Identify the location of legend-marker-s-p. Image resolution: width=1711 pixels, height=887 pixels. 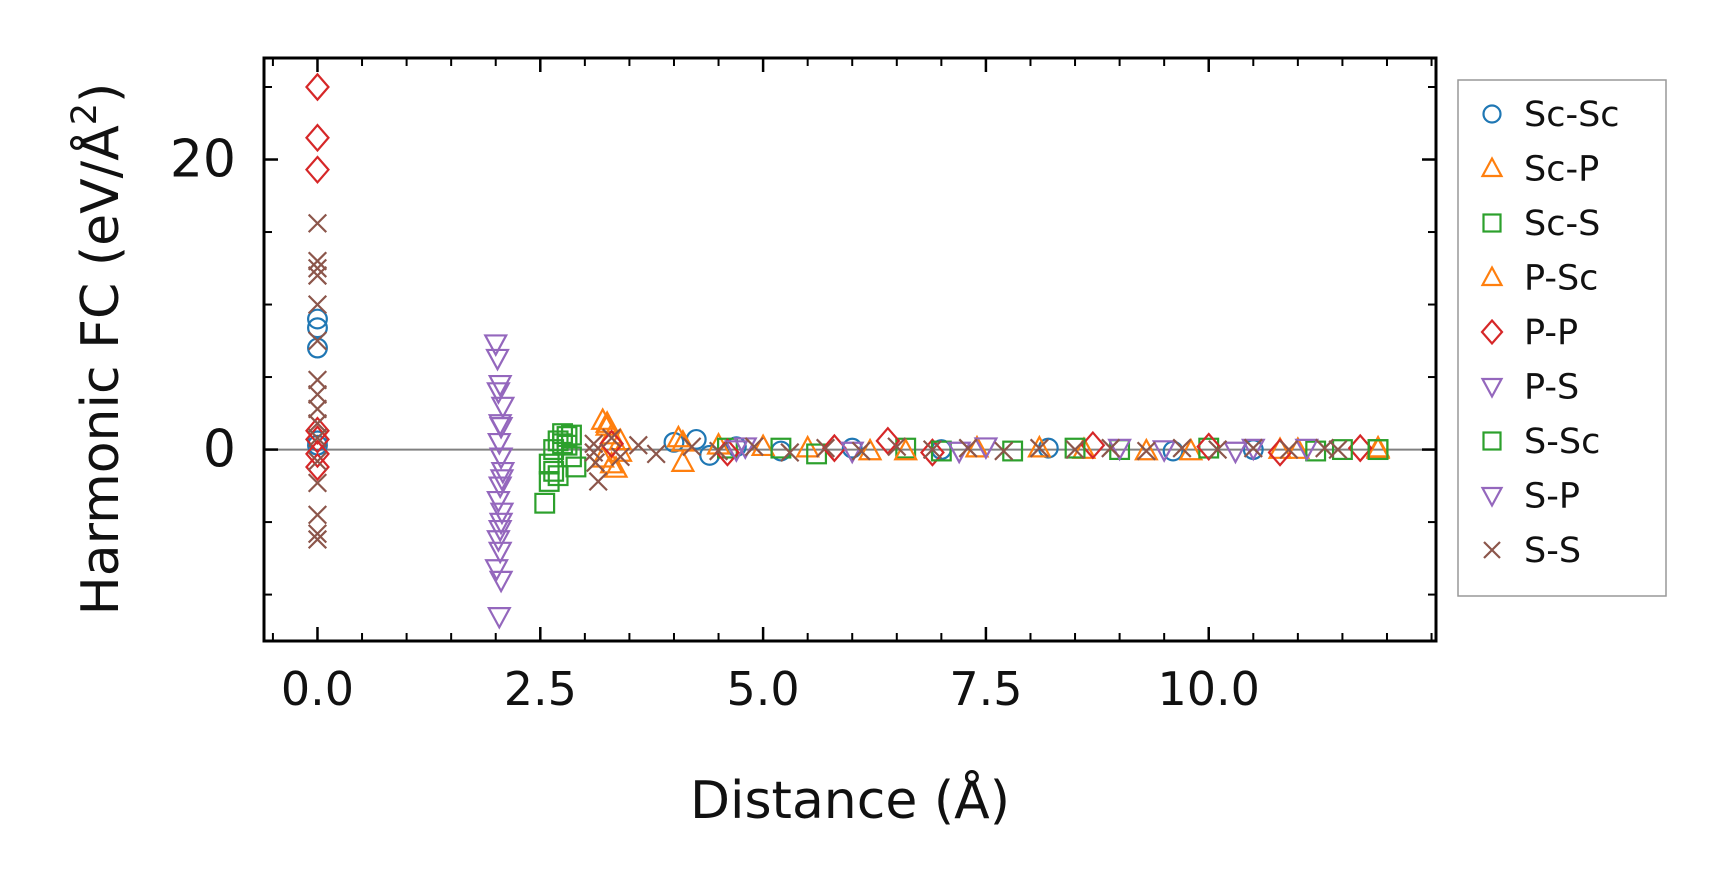
(1492, 497).